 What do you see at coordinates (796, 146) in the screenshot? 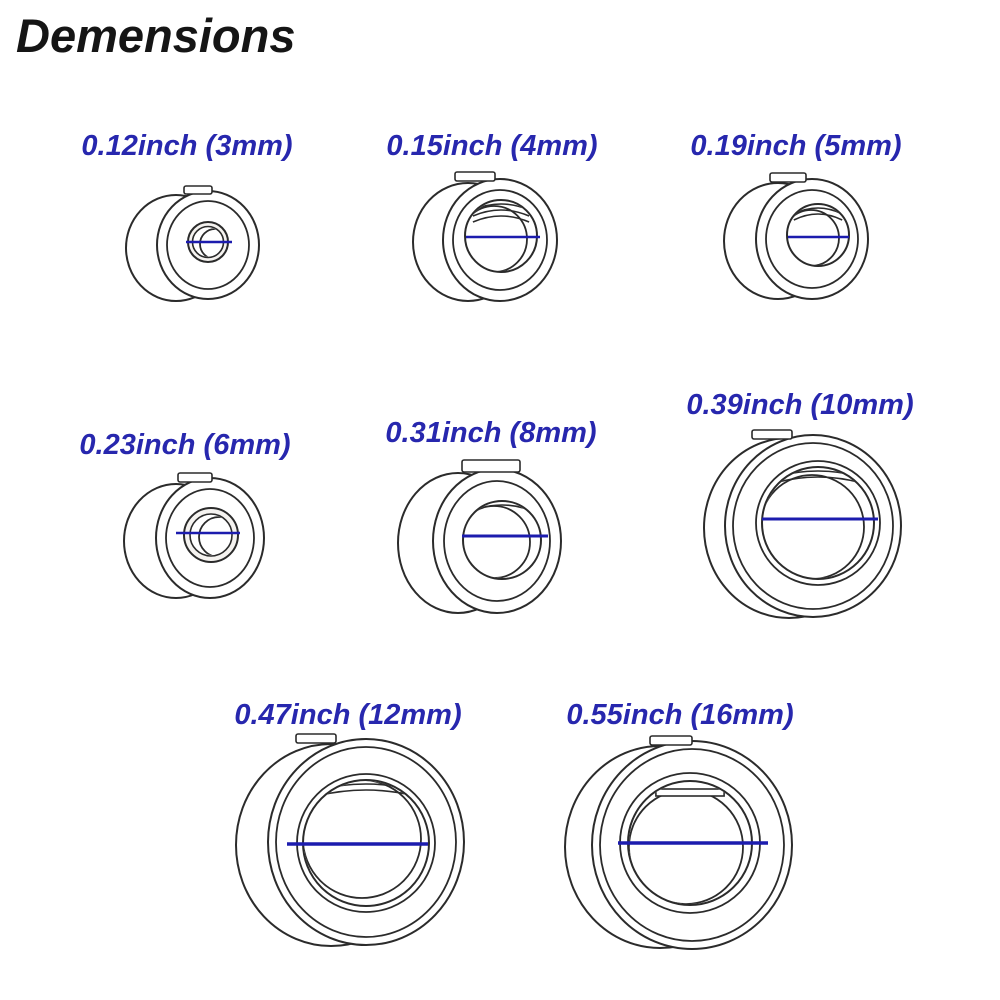
I see `size-label-5mm: 0.19inch (5mm)` at bounding box center [796, 146].